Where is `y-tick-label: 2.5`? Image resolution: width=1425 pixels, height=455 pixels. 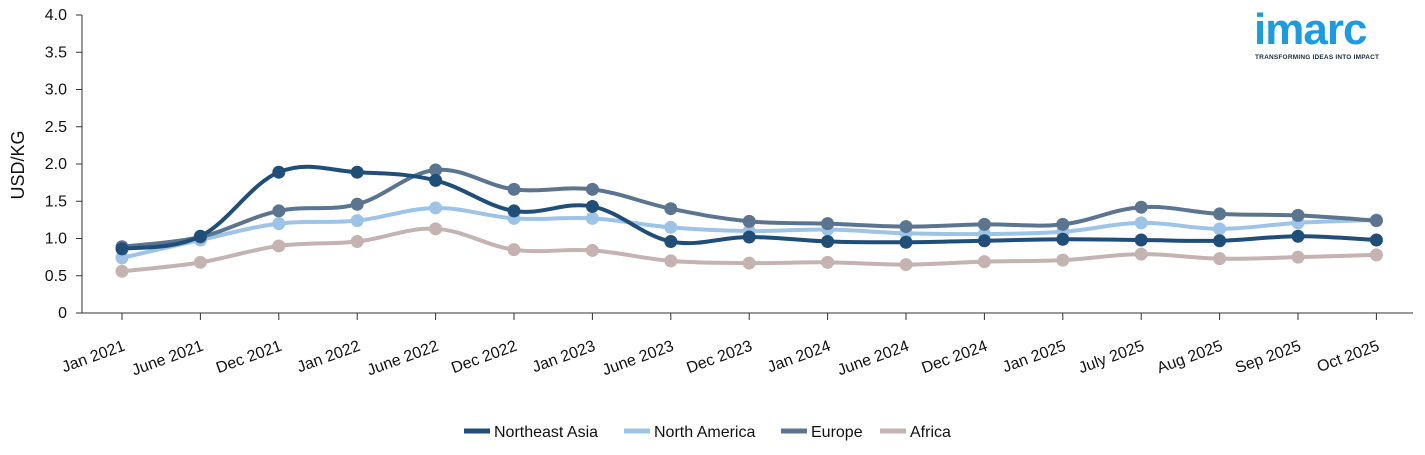 y-tick-label: 2.5 is located at coordinates (56, 127).